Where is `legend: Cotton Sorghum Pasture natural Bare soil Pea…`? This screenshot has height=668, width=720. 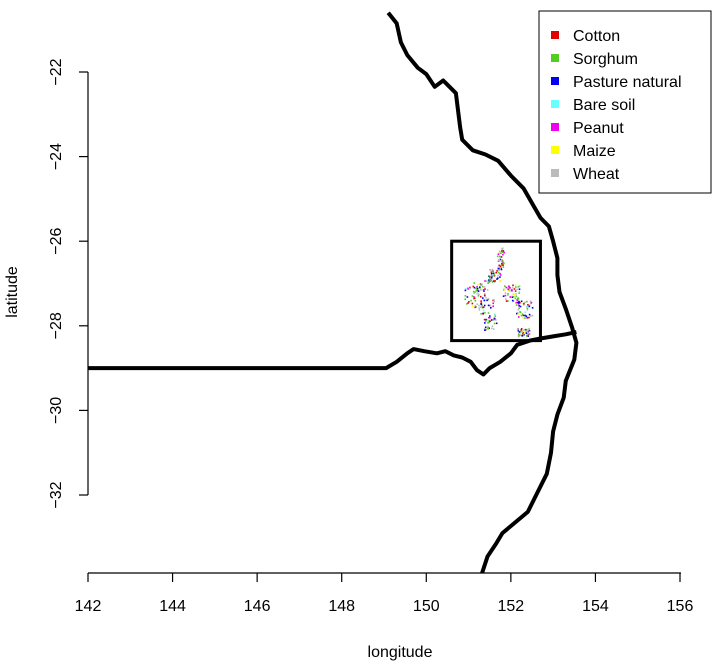
legend: Cotton Sorghum Pasture natural Bare soil Pea… is located at coordinates (625, 102).